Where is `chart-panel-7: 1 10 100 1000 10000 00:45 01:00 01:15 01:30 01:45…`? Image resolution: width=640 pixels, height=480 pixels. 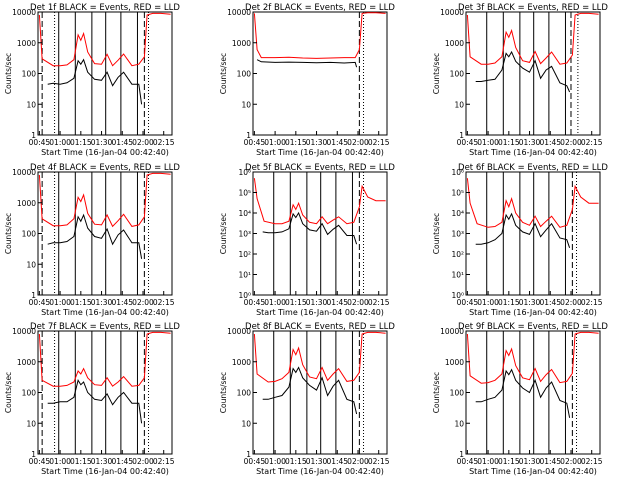
chart-panel-7: 1 10 100 1000 10000 00:45 01:00 01:15 01:30 01:45… is located at coordinates (92, 399).